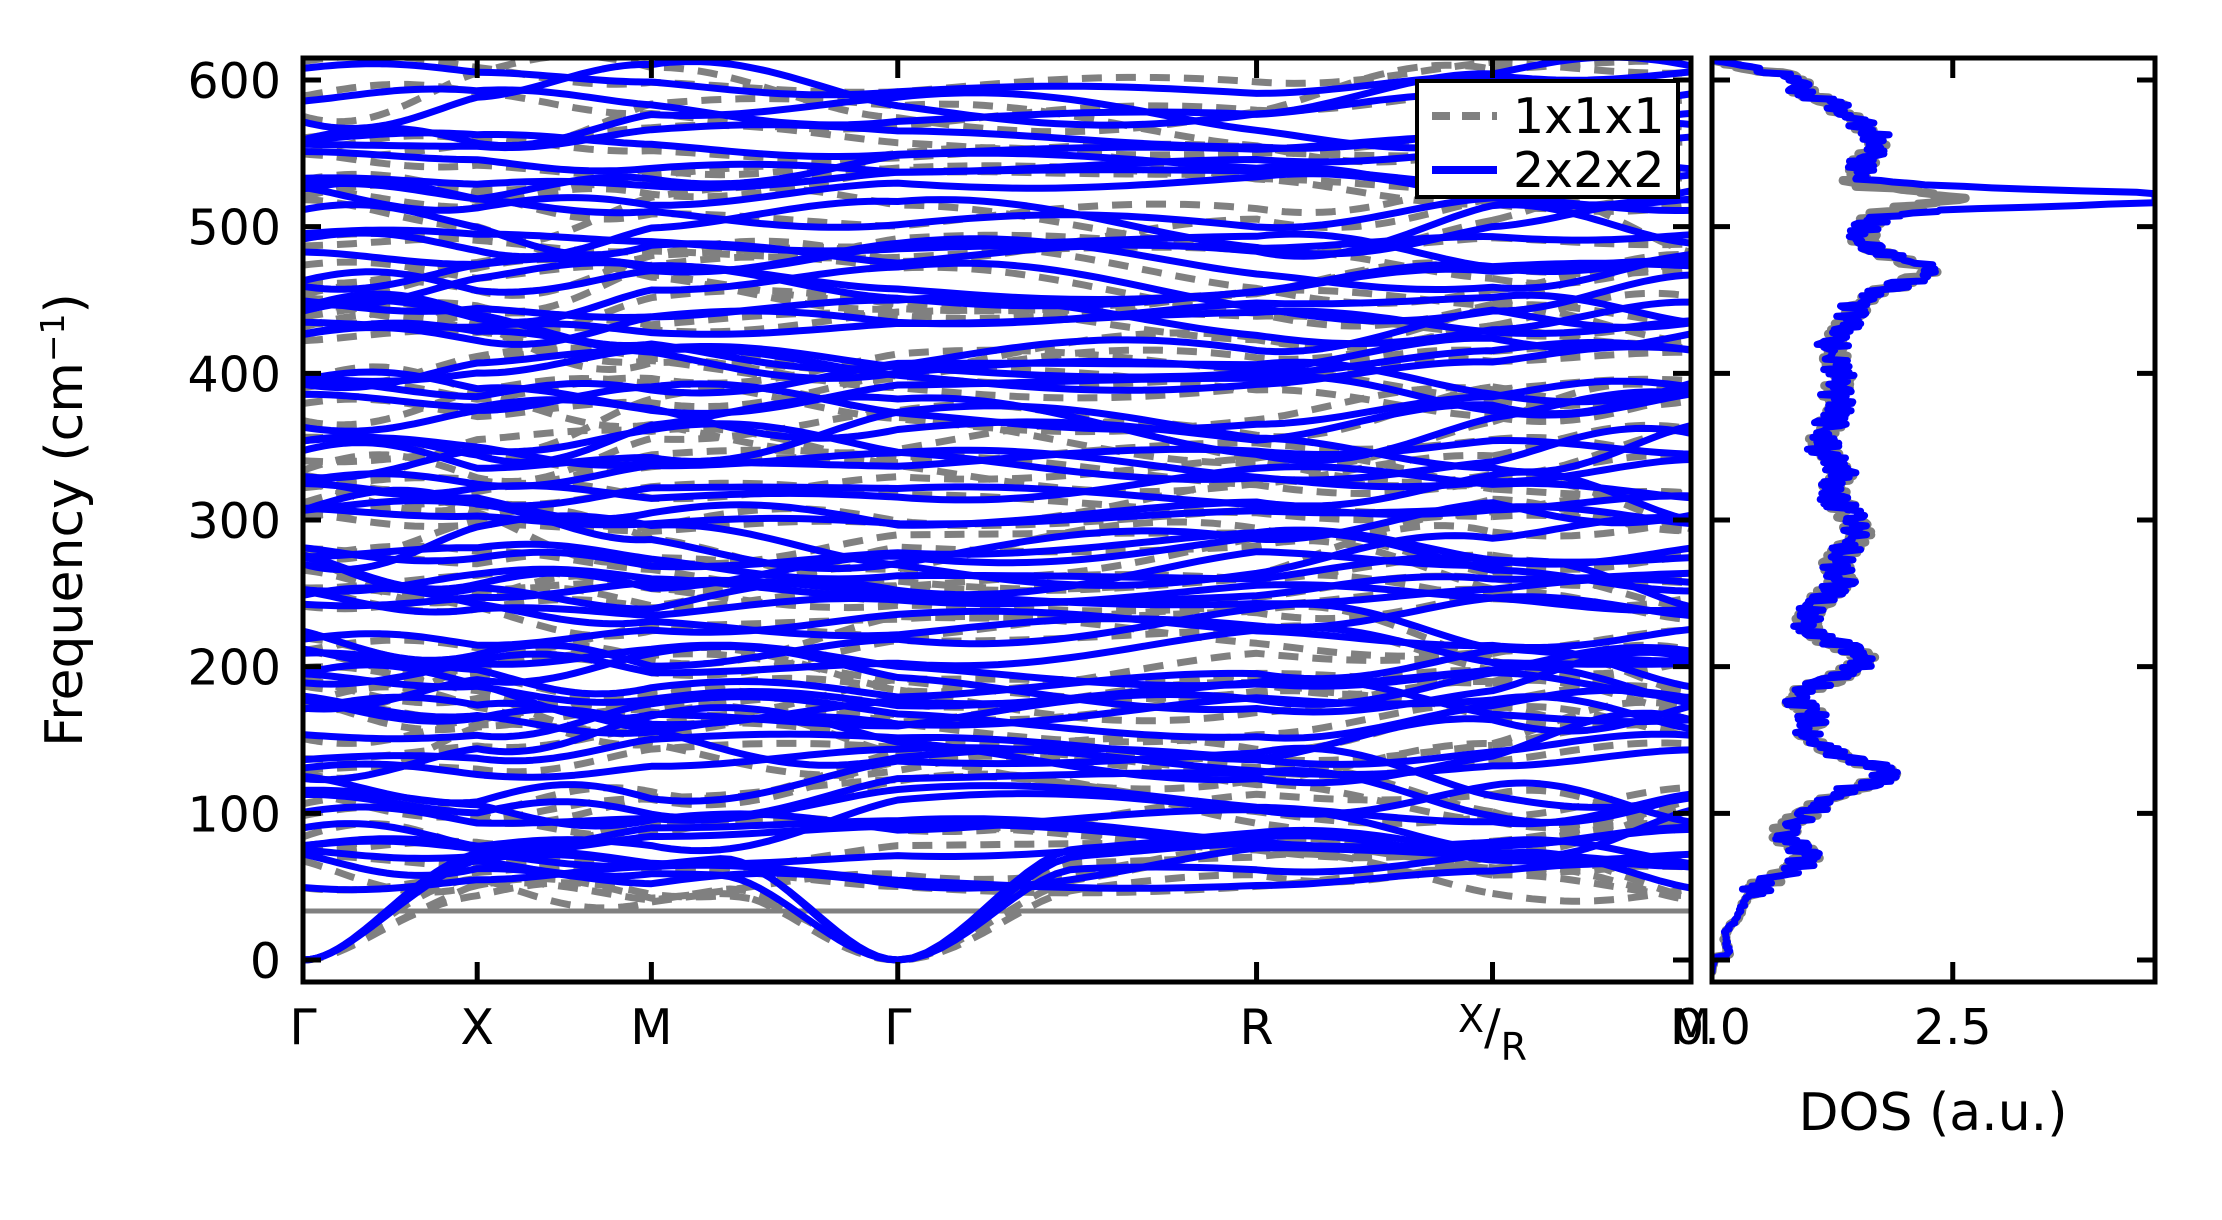 The height and width of the screenshot is (1220, 2222). What do you see at coordinates (234, 228) in the screenshot?
I see `band-y-tick-label: 500` at bounding box center [234, 228].